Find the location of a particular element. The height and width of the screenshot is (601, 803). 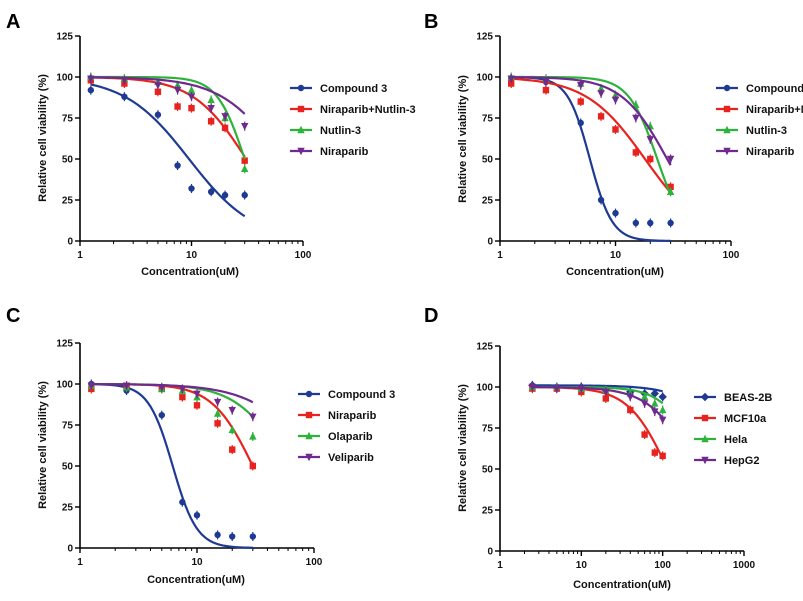

panel-c-legend-entry: Compound 3 is located at coordinates (346, 395).